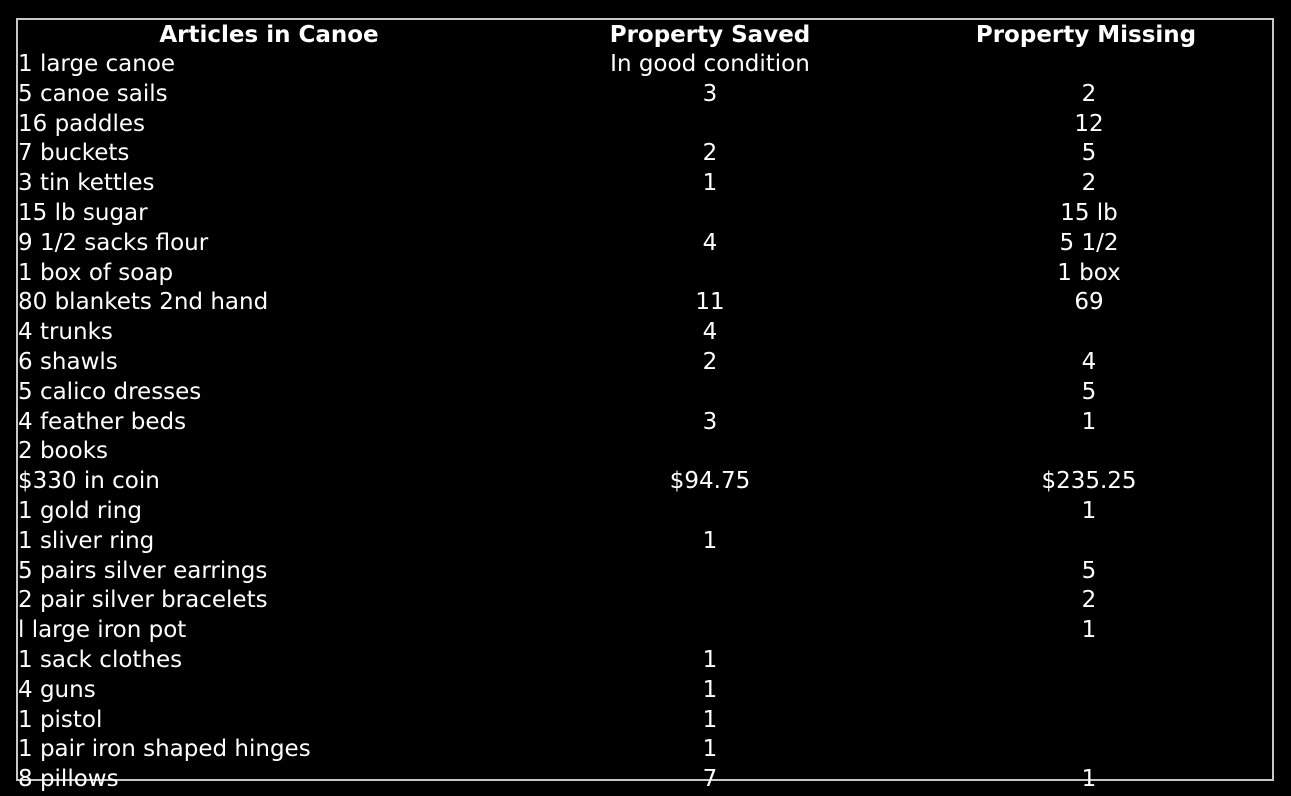 This screenshot has height=796, width=1291. What do you see at coordinates (143, 302) in the screenshot?
I see `article-cell: 80 blankets 2nd hand` at bounding box center [143, 302].